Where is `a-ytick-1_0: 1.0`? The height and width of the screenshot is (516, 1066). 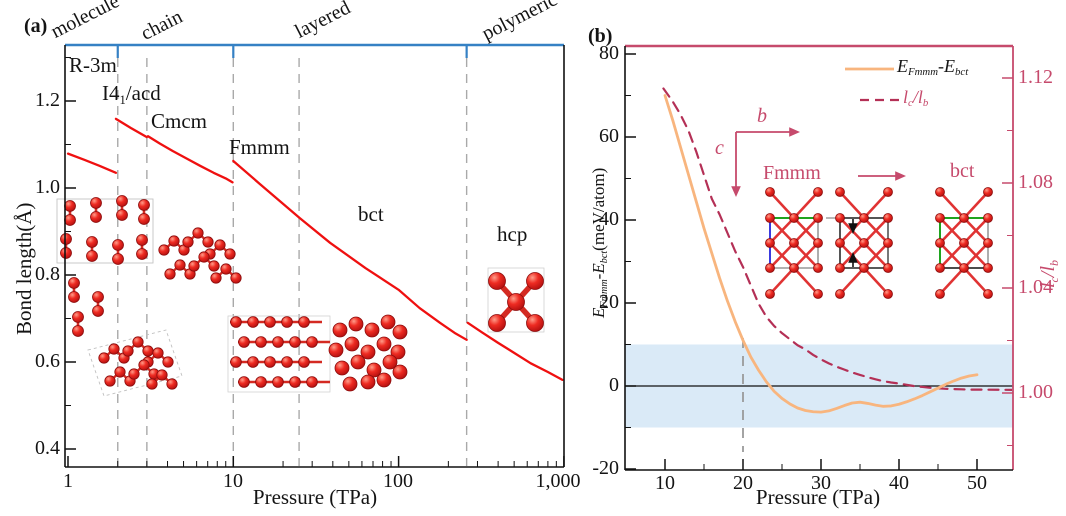 a-ytick-1_0: 1.0 is located at coordinates (47, 187).